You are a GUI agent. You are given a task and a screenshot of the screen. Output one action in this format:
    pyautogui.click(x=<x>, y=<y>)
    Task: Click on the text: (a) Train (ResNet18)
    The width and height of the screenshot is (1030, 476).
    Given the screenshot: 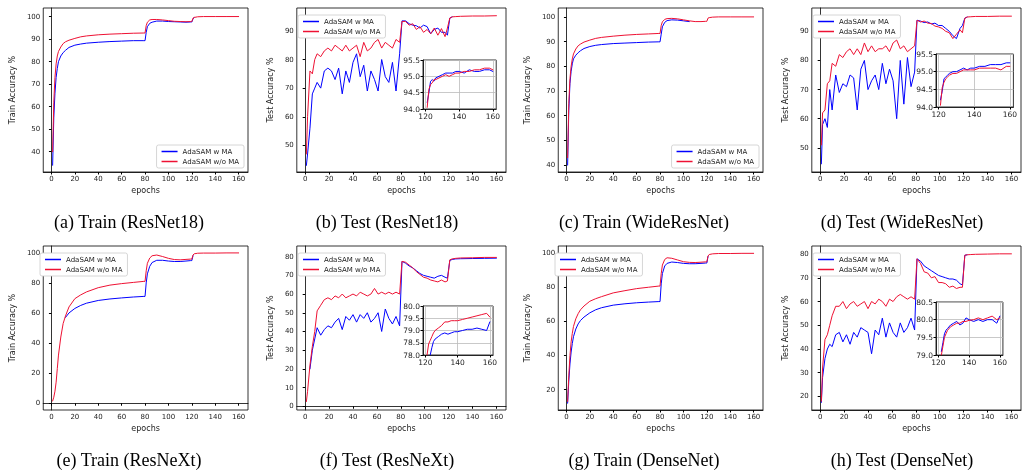 What is the action you would take?
    pyautogui.click(x=129, y=222)
    